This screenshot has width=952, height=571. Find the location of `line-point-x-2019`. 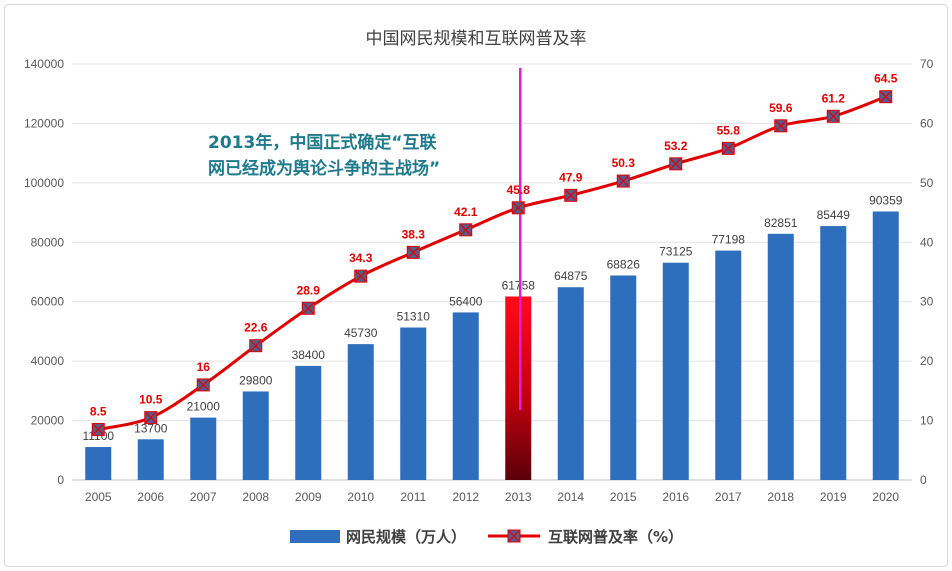

line-point-x-2019 is located at coordinates (833, 116).